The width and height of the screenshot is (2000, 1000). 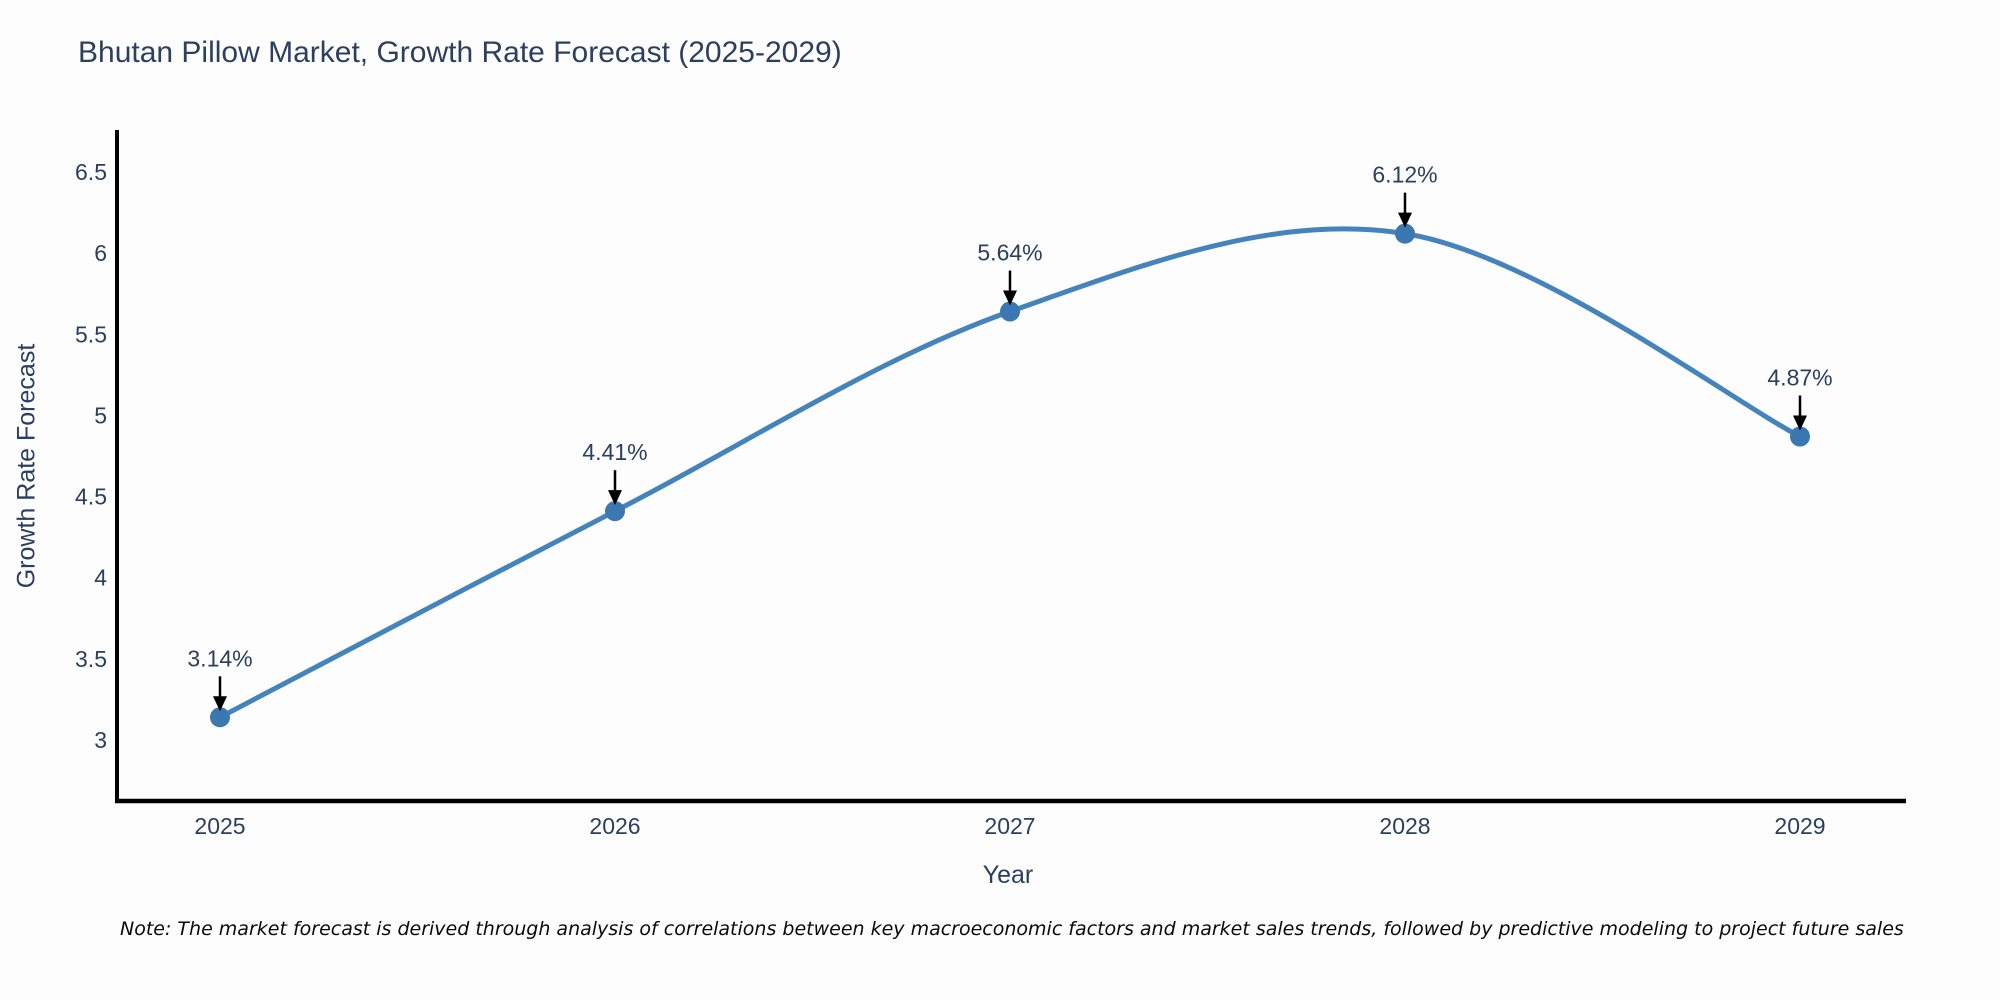 What do you see at coordinates (1404, 826) in the screenshot?
I see `x-tick-label: 2028` at bounding box center [1404, 826].